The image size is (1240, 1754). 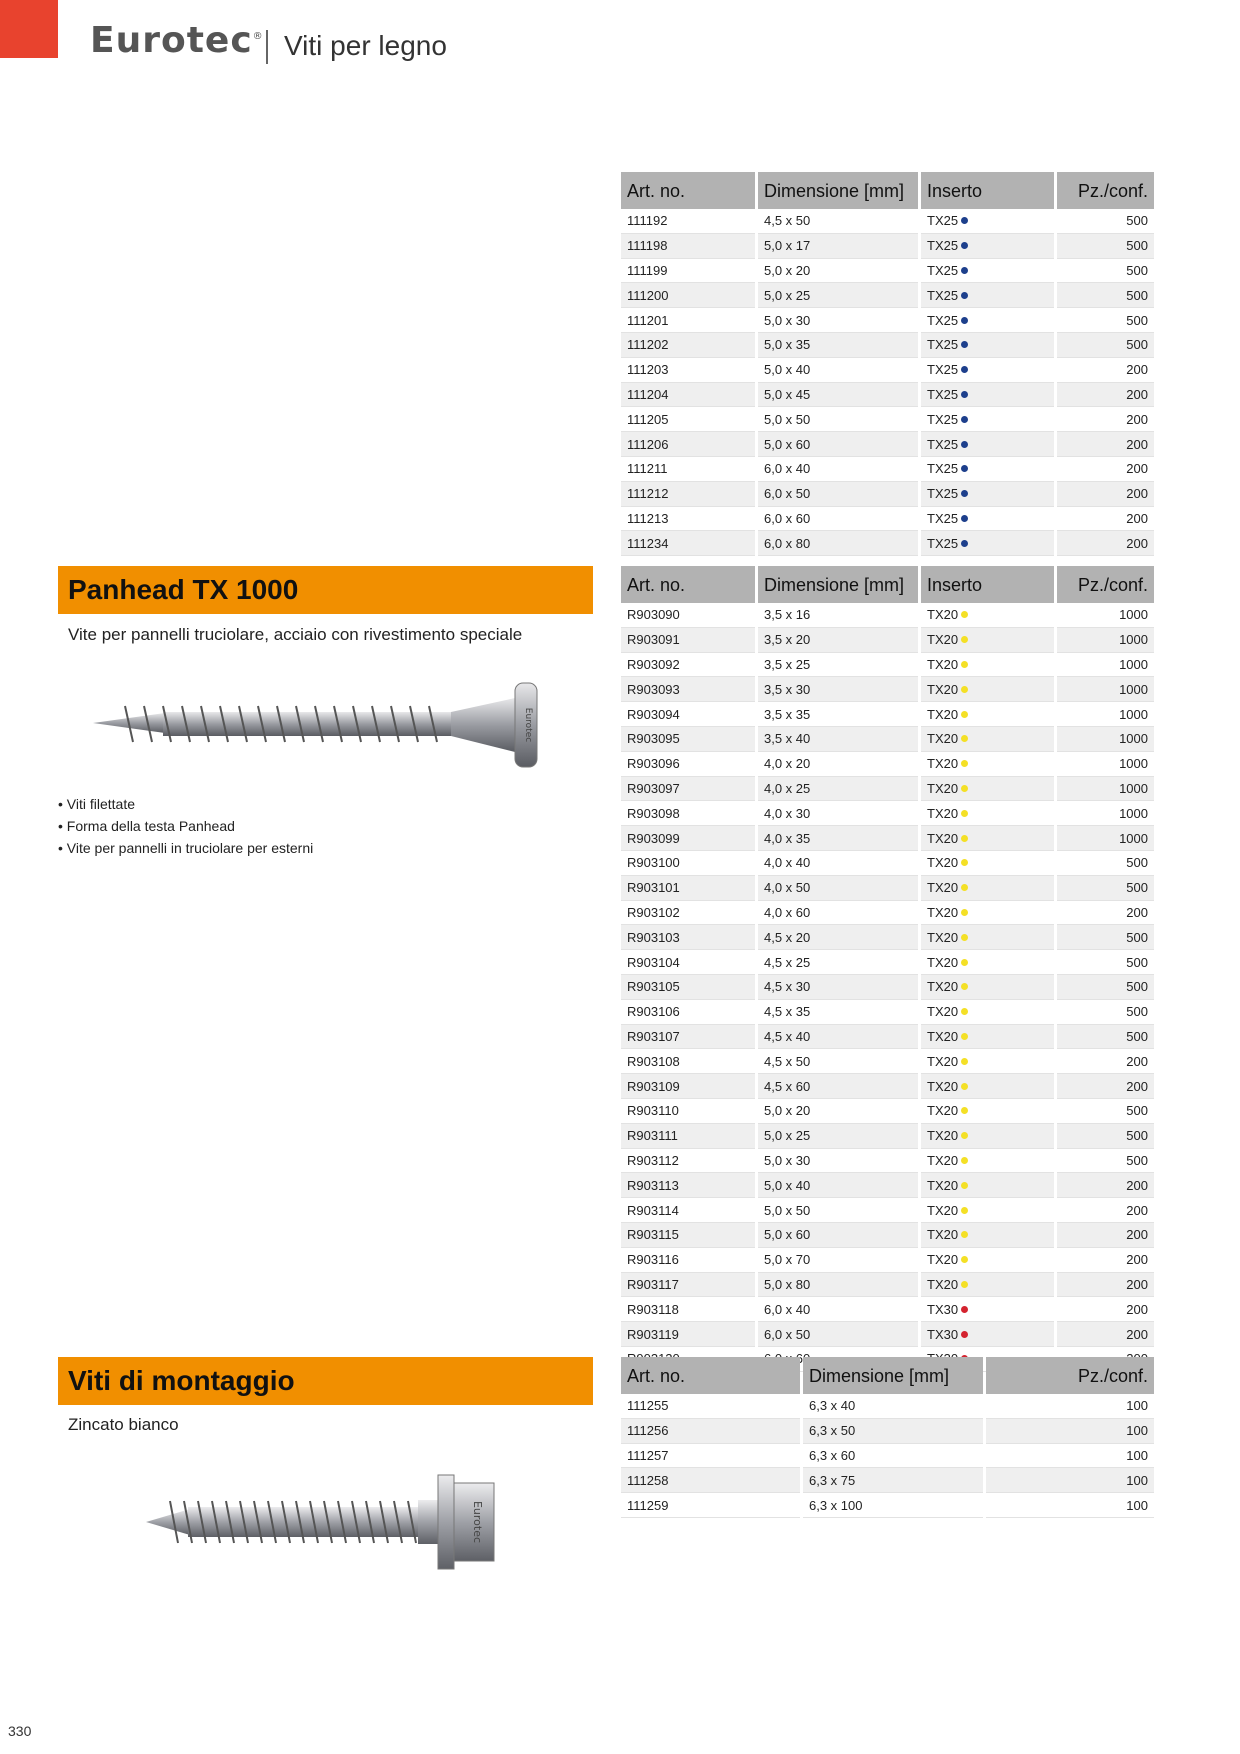 I want to click on table-row: R903103 4,5 x 20 TX20 500, so click(x=887, y=938).